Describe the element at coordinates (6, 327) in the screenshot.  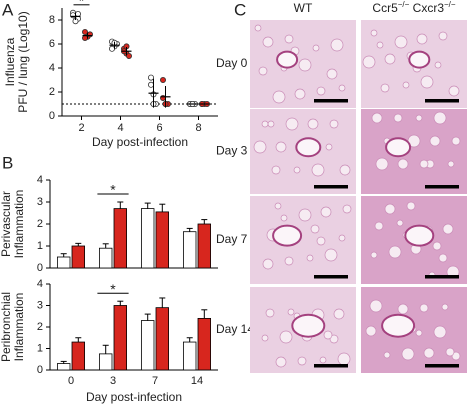
I see `y-axis-label: Peribronchial` at that location.